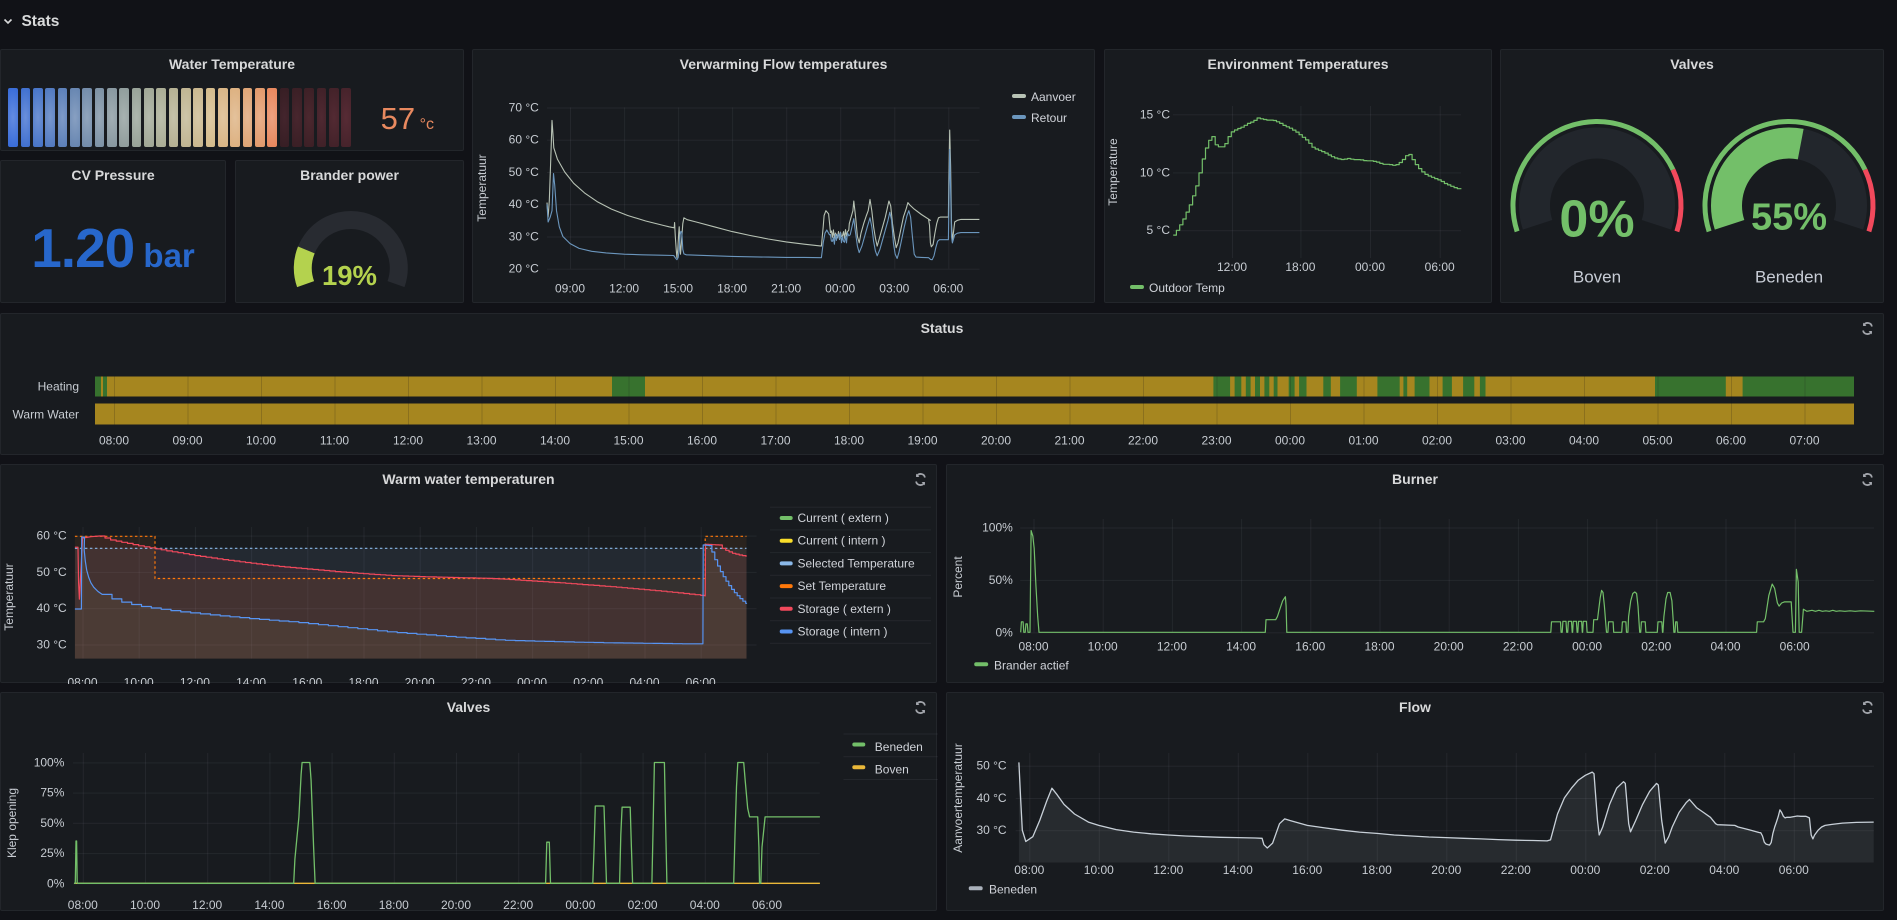  Describe the element at coordinates (678, 288) in the screenshot. I see `svg-text: 15:00` at that location.